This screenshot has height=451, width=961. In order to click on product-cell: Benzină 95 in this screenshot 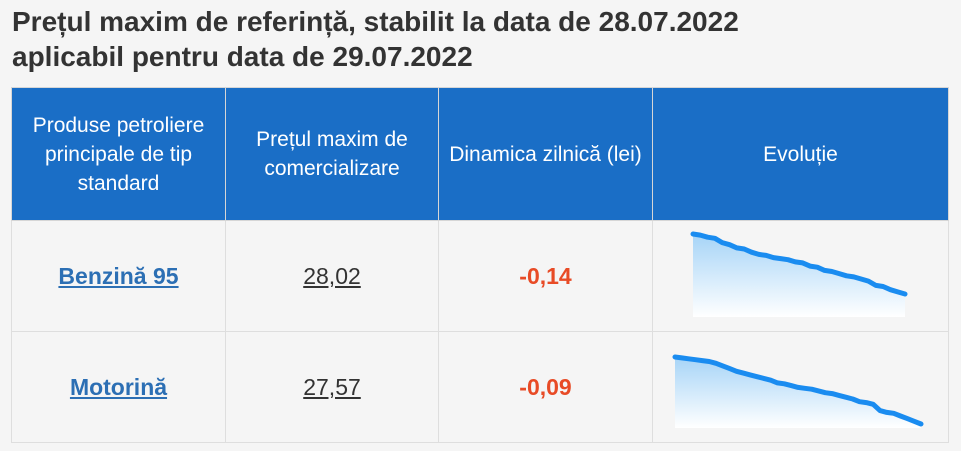, I will do `click(118, 276)`.